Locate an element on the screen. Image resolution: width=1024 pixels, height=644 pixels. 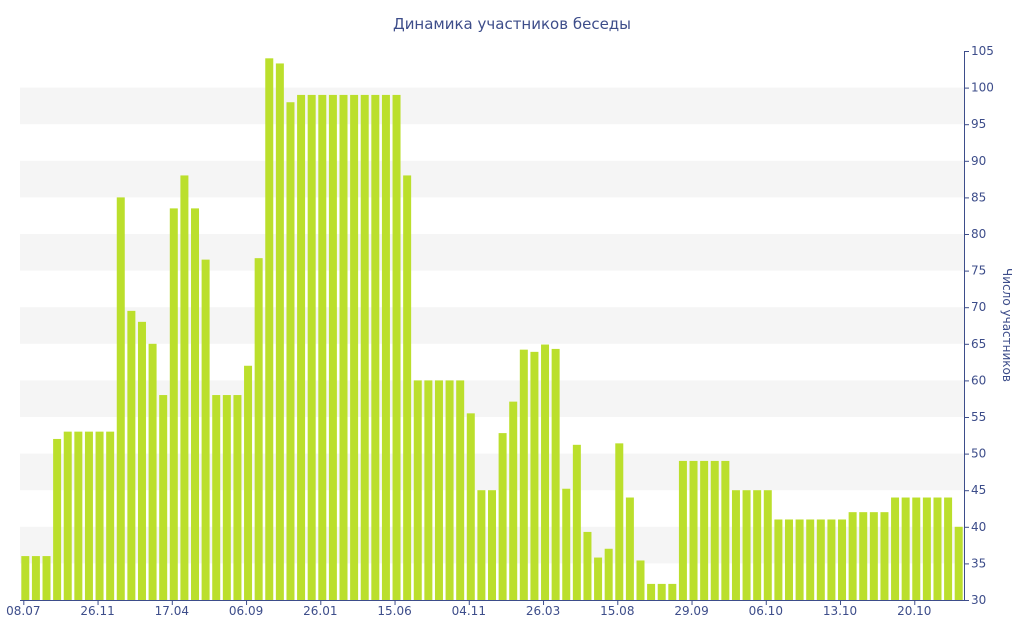
y-tick-label: 35 is located at coordinates (978, 563).